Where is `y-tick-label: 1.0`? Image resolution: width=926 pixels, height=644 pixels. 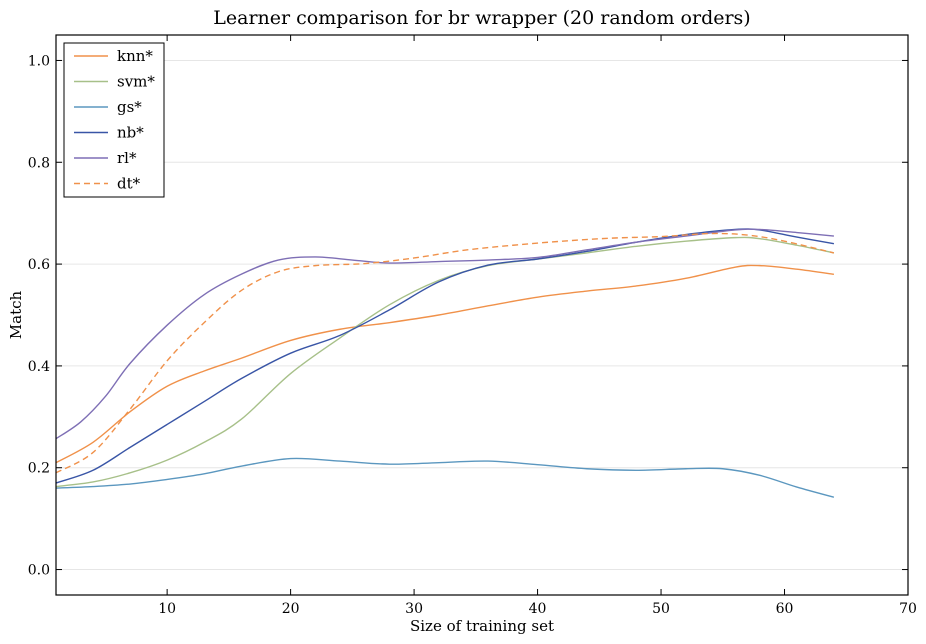
y-tick-label: 1.0 is located at coordinates (39, 61).